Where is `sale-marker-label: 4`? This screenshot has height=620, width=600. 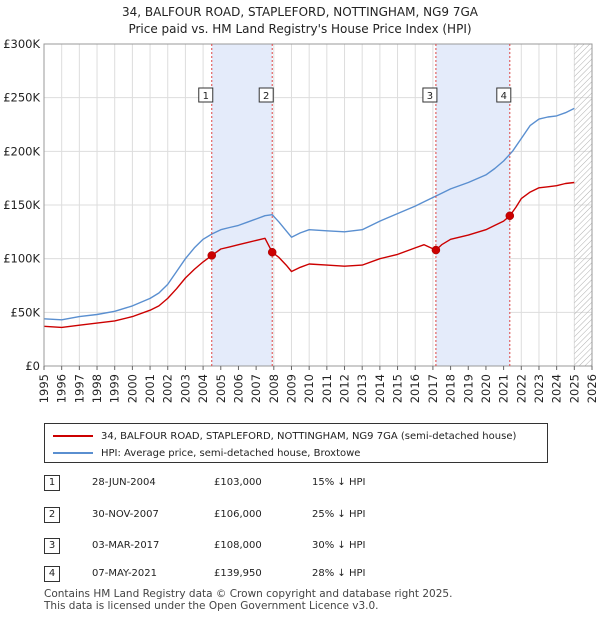
sale-marker-label: 4 is located at coordinates (504, 96).